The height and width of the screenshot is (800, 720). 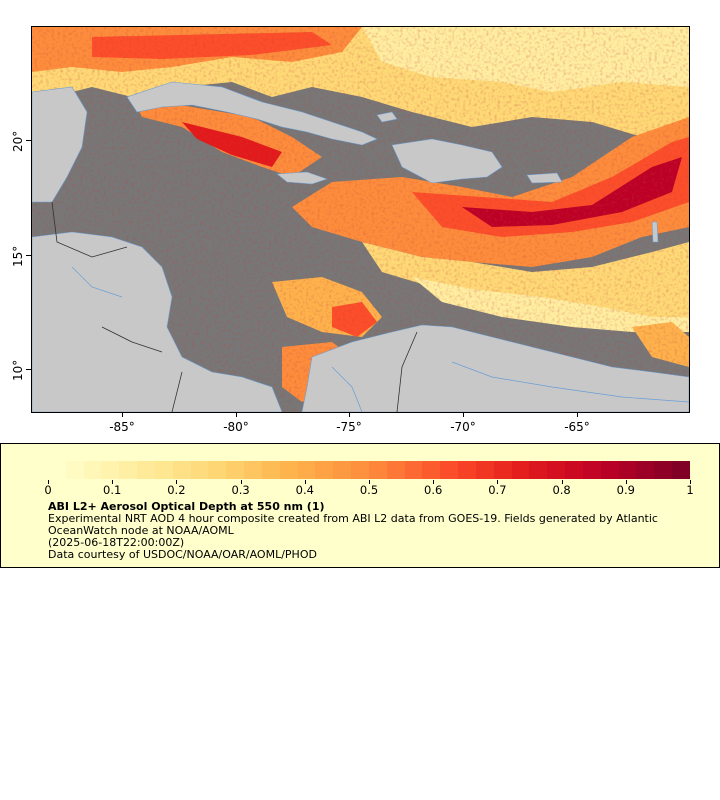 I want to click on land-jamaica, so click(x=302, y=178).